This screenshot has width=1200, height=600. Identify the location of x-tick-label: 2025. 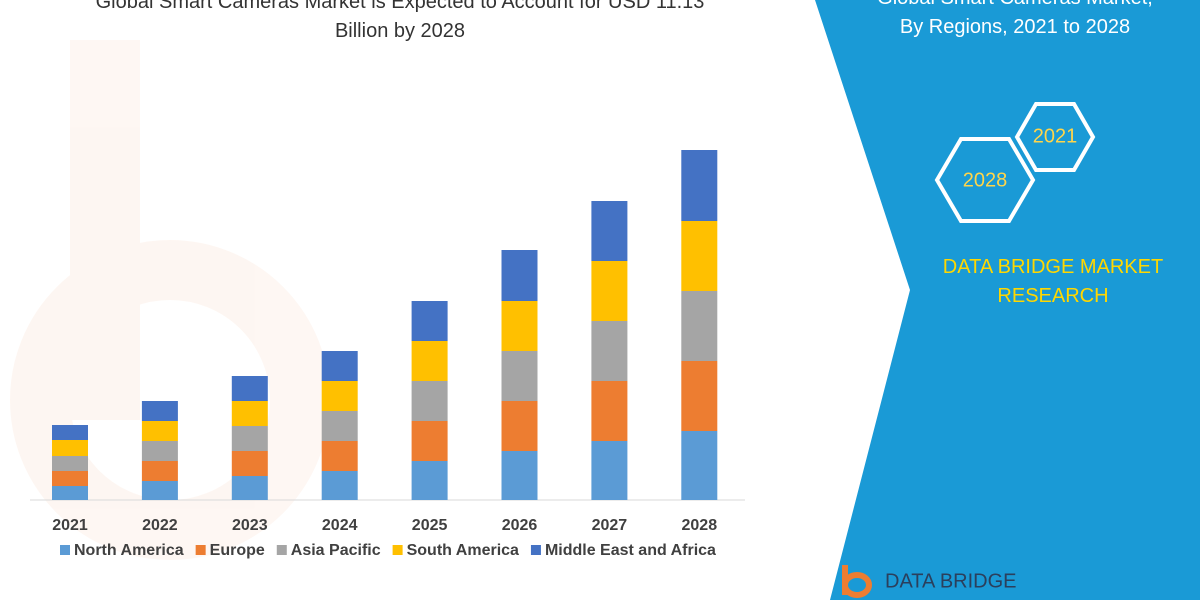
(430, 525).